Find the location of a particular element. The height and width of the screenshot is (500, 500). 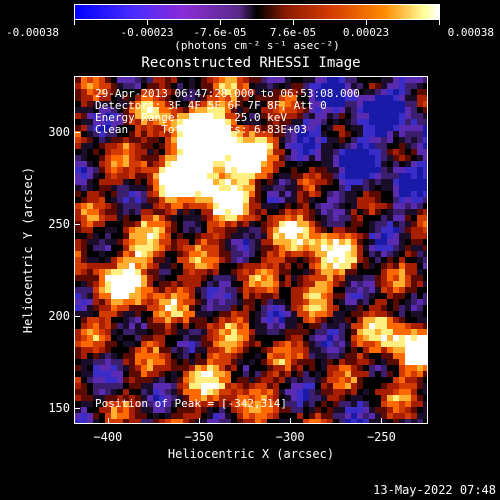

colorbar-tick-label: 0.00038 is located at coordinates (470, 32).